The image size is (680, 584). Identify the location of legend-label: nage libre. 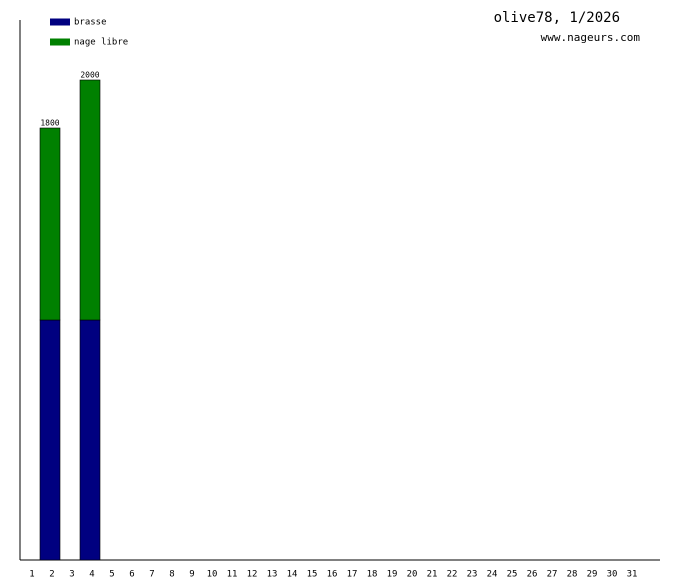
(101, 43).